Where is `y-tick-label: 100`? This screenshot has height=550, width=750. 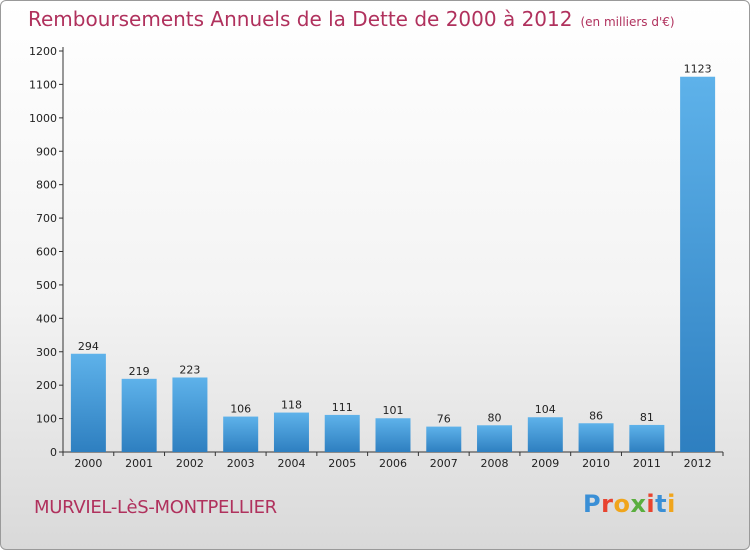
y-tick-label: 100 is located at coordinates (46, 419).